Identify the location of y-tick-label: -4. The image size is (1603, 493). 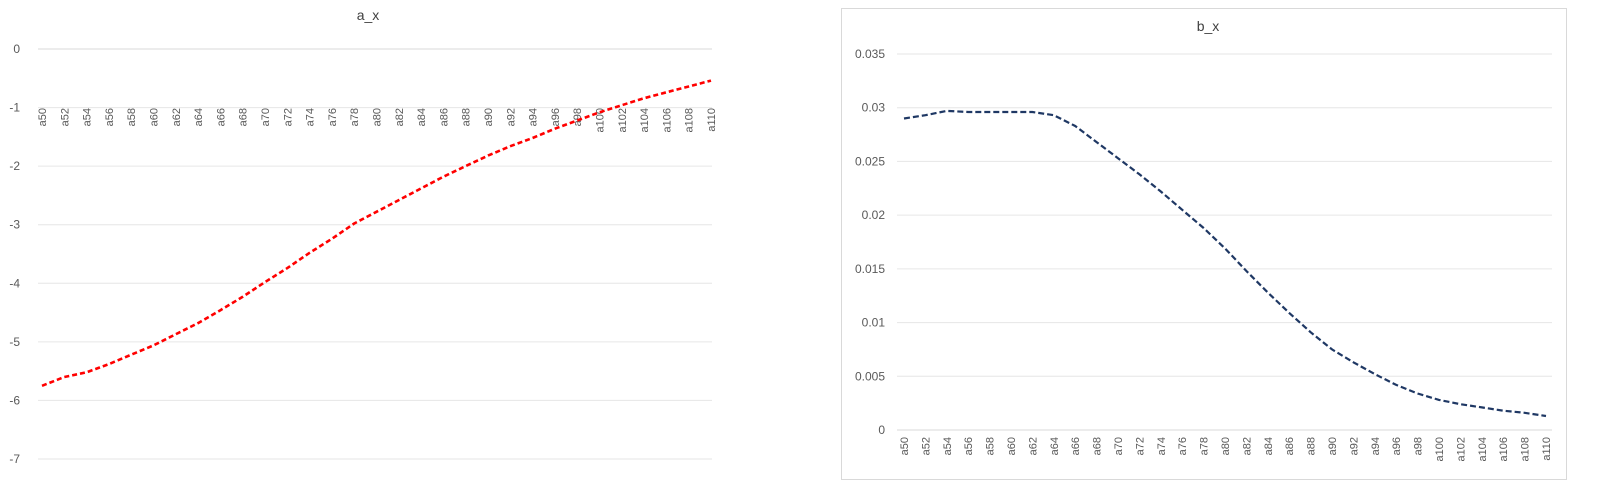
(14, 283).